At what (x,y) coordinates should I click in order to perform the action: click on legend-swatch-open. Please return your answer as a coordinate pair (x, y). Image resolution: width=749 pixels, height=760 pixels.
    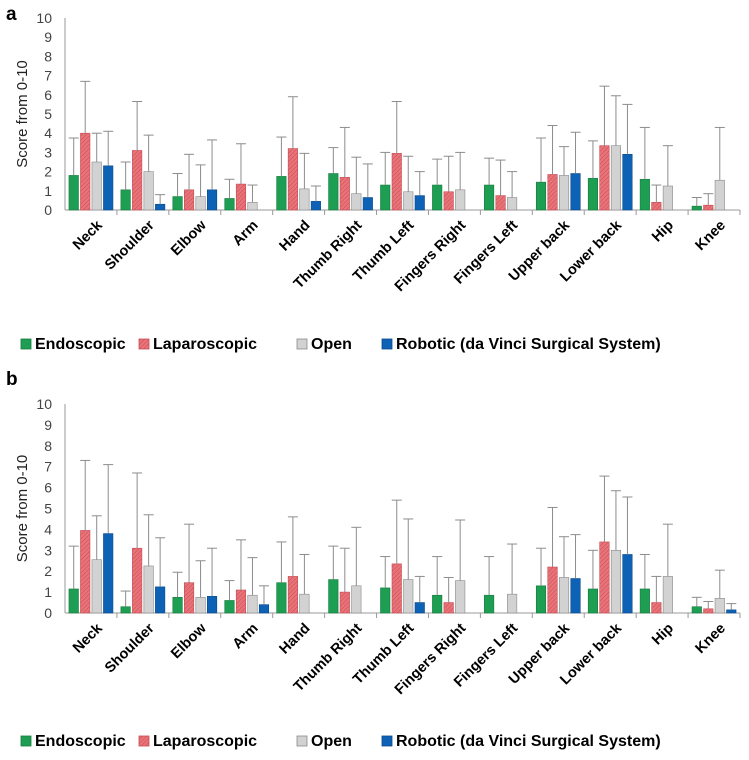
    Looking at the image, I should click on (302, 344).